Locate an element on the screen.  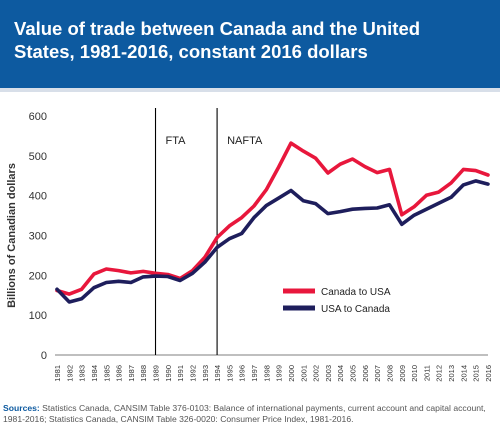
x-tick-label: 1991 is located at coordinates (180, 373).